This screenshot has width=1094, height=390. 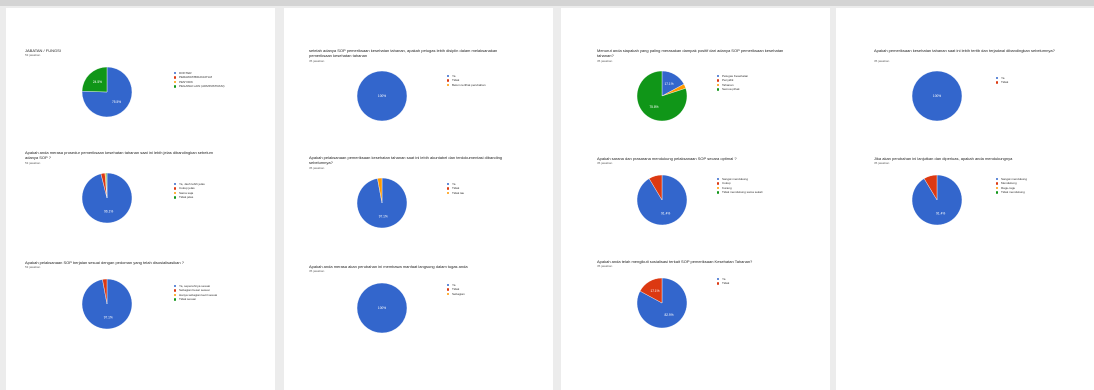 I want to click on legend-item: Petugas Kesehatan, so click(x=732, y=76).